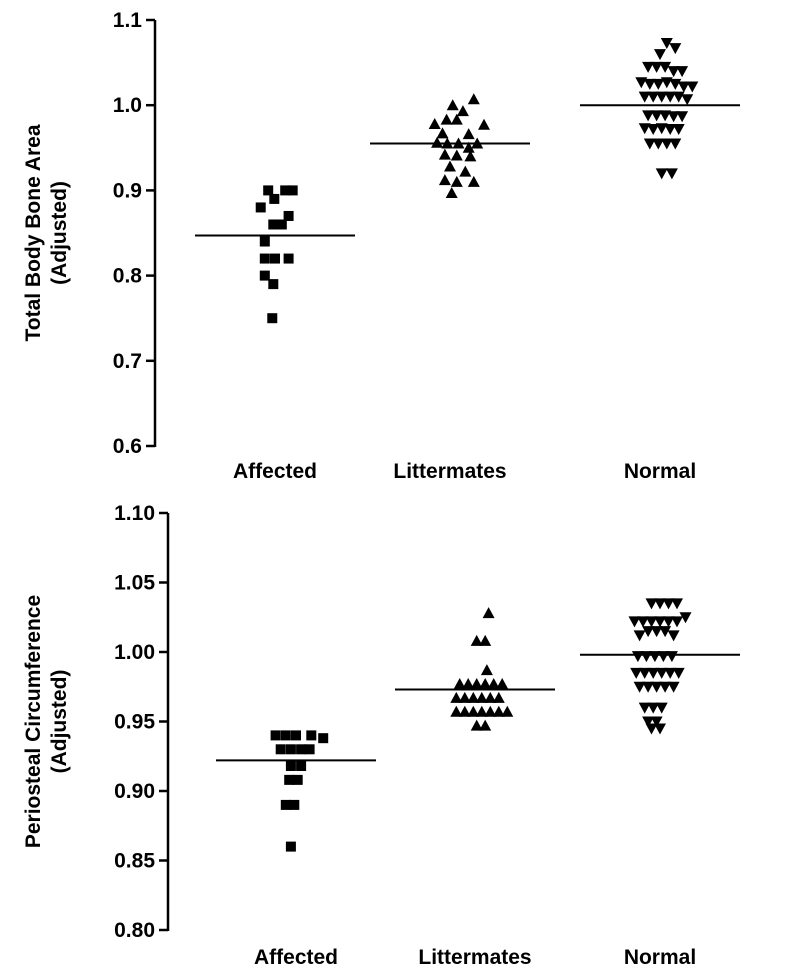 The height and width of the screenshot is (974, 788). I want to click on y-tick-label: 0.6, so click(127, 446).